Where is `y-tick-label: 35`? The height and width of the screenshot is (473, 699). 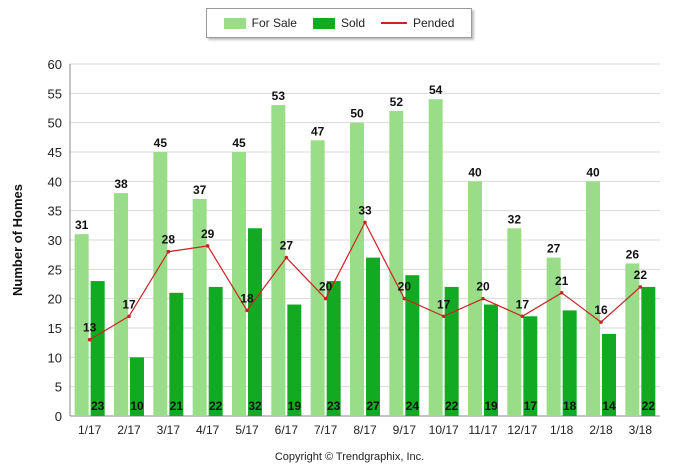
y-tick-label: 35 is located at coordinates (55, 211).